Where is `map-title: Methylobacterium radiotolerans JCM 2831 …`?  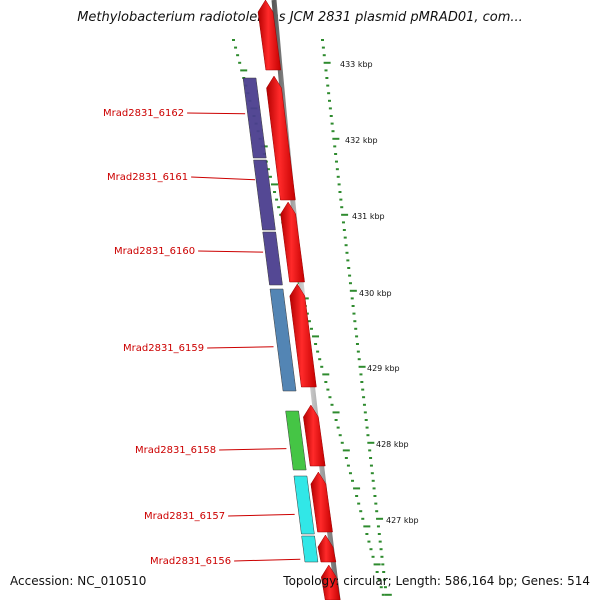
map-title: Methylobacterium radiotolerans JCM 2831 … is located at coordinates (300, 17).